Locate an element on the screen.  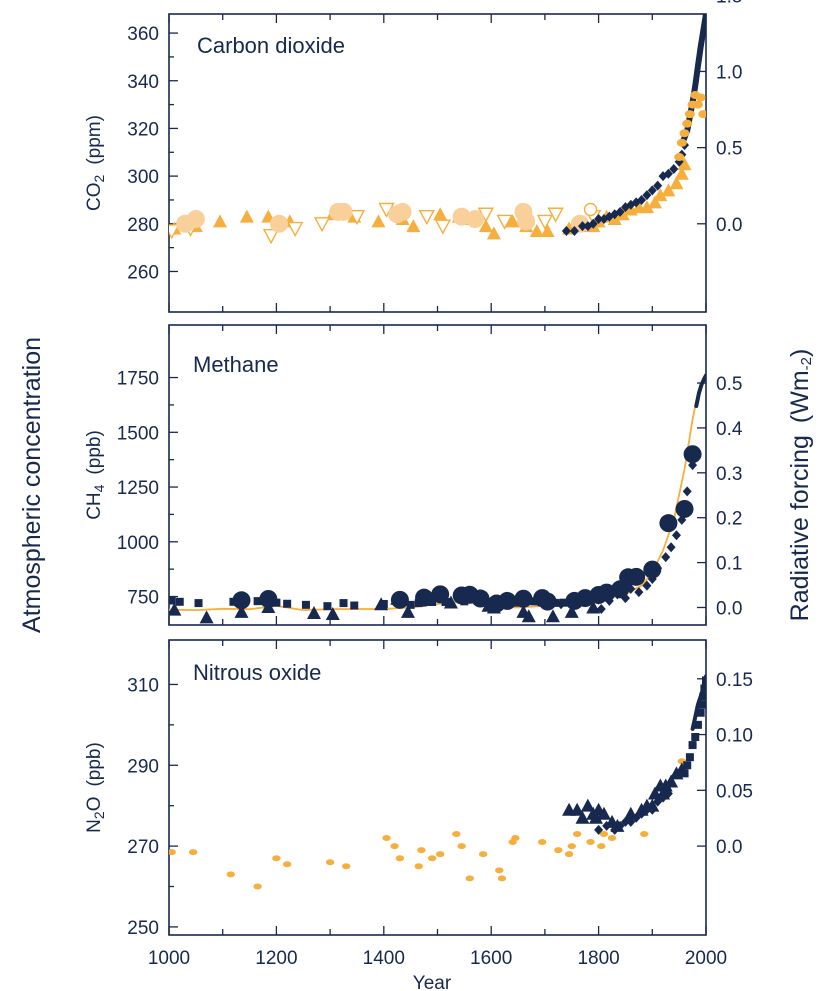
panel-title: Carbon dioxide is located at coordinates (271, 45).